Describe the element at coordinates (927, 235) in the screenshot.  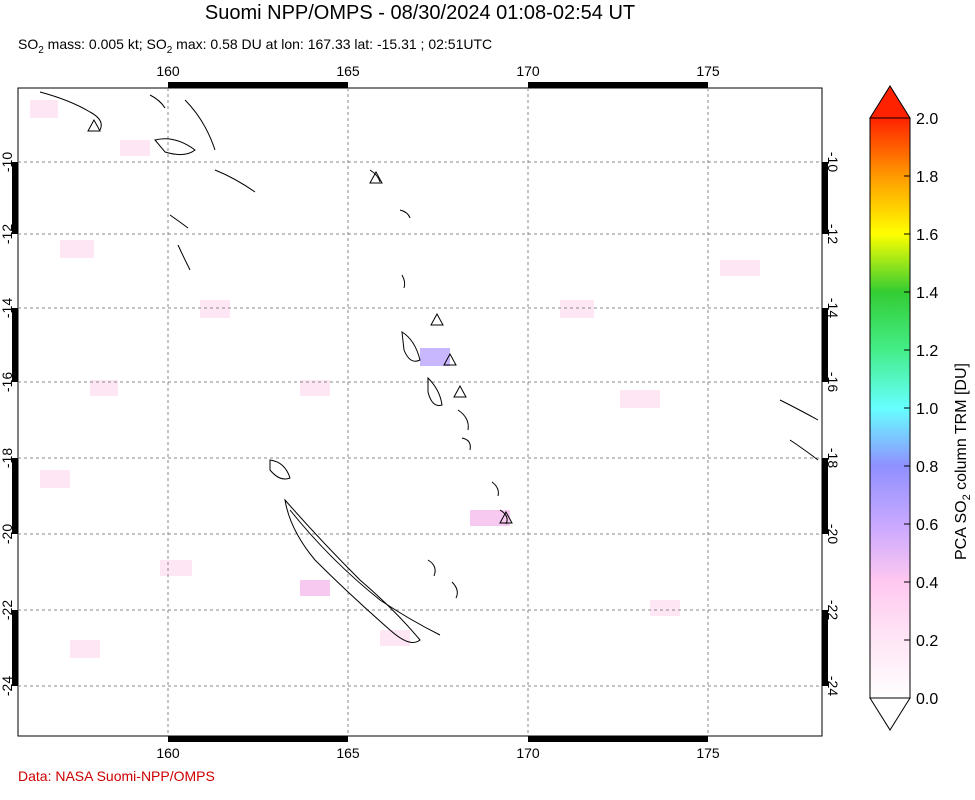
I see `cb-label-8: 1.6` at that location.